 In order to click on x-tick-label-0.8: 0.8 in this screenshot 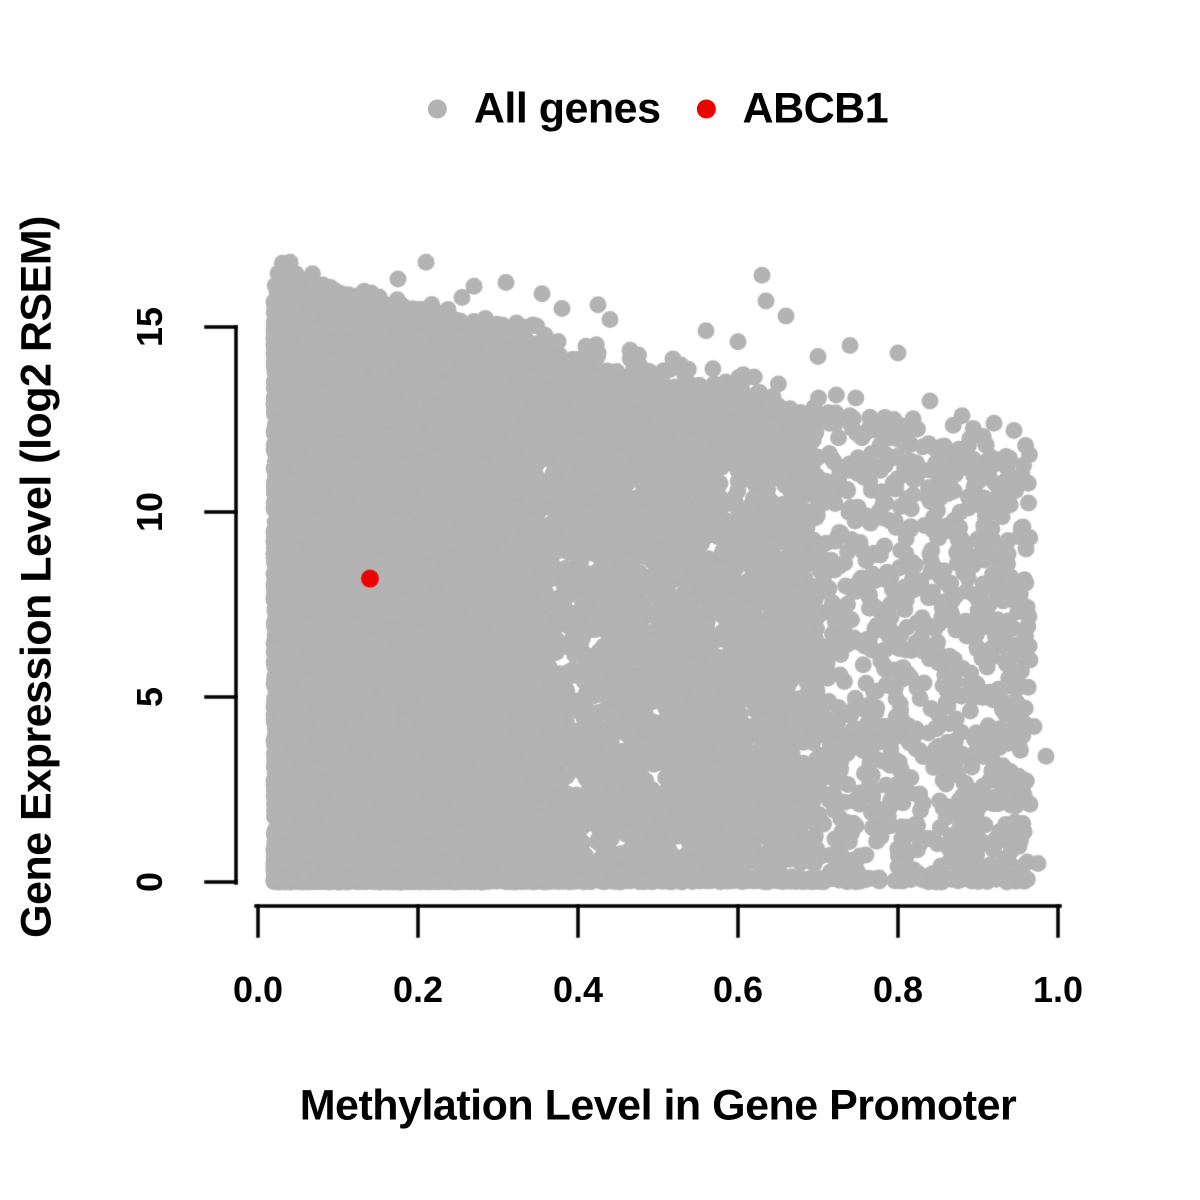, I will do `click(898, 989)`.